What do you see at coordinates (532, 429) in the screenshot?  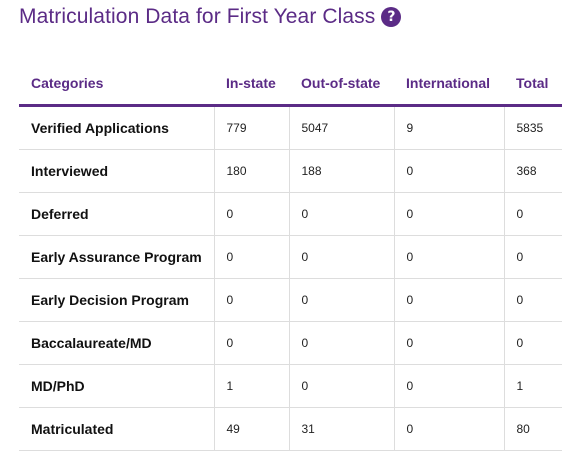 I see `cell-total: 80` at bounding box center [532, 429].